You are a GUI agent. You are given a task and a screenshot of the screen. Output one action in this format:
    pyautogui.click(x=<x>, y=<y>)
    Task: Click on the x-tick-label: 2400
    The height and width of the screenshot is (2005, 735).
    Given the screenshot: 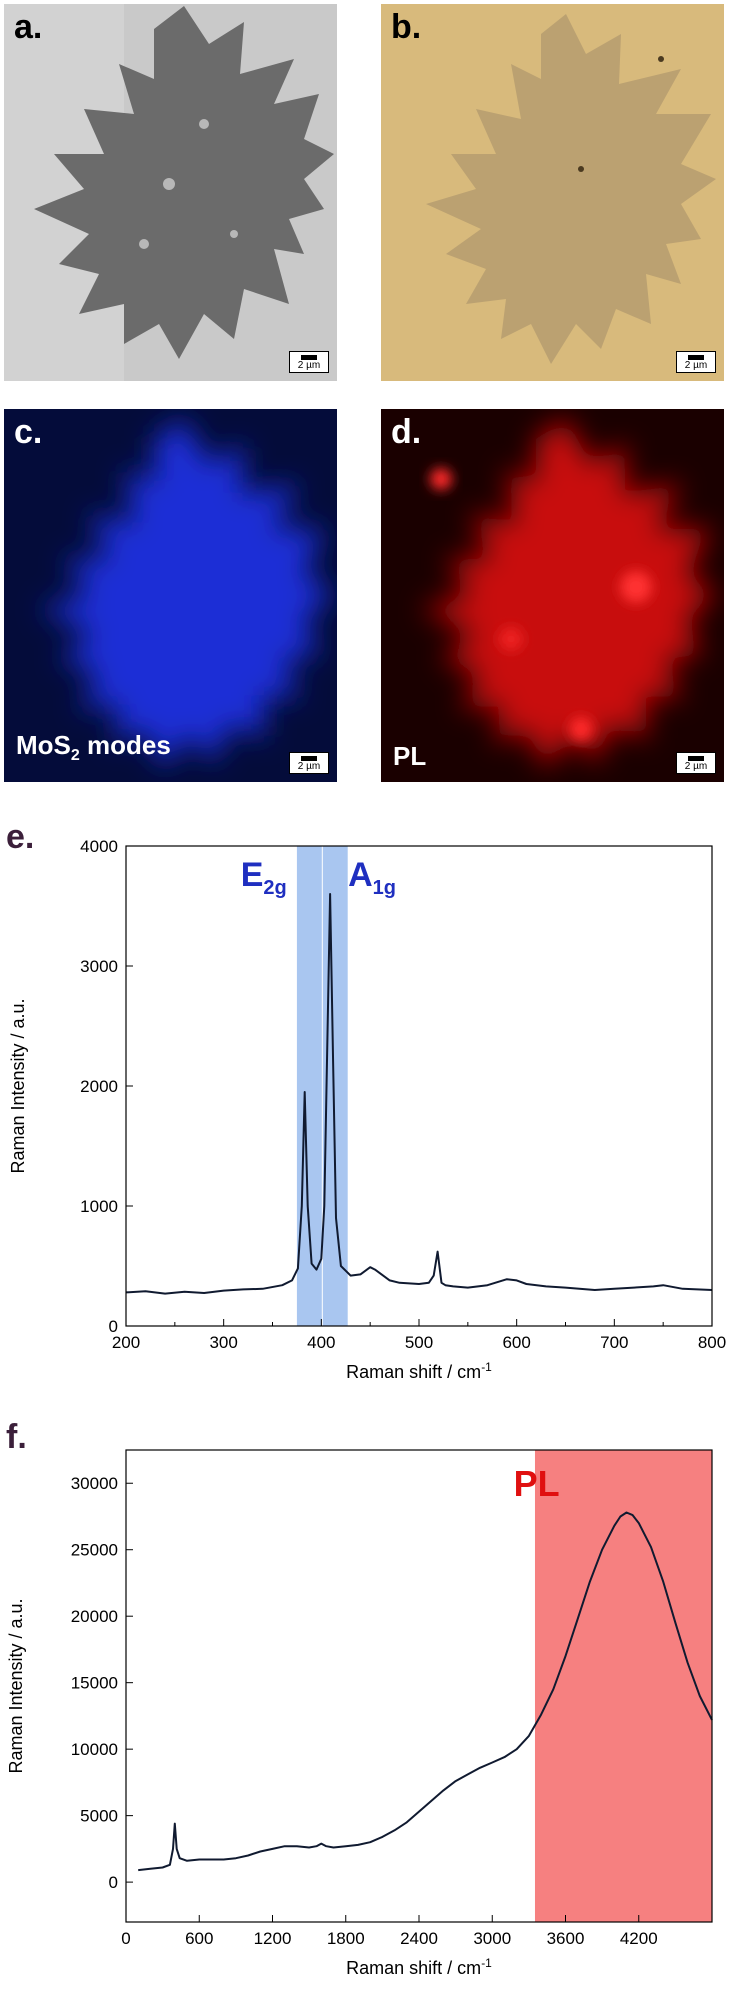 What is the action you would take?
    pyautogui.click(x=419, y=1938)
    